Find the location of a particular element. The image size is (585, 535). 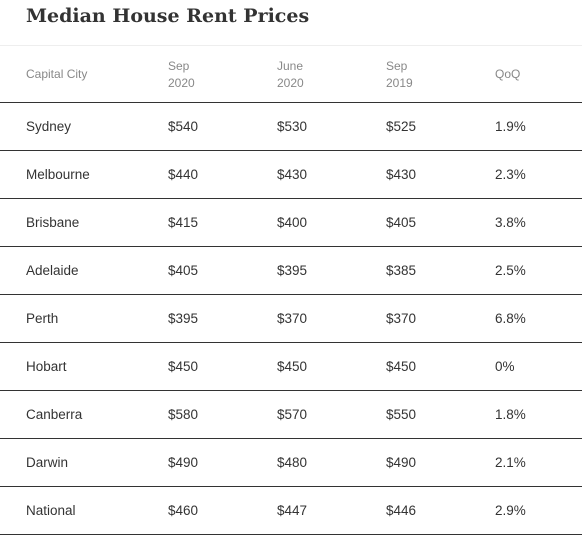

cell-city: Hobart is located at coordinates (46, 366).